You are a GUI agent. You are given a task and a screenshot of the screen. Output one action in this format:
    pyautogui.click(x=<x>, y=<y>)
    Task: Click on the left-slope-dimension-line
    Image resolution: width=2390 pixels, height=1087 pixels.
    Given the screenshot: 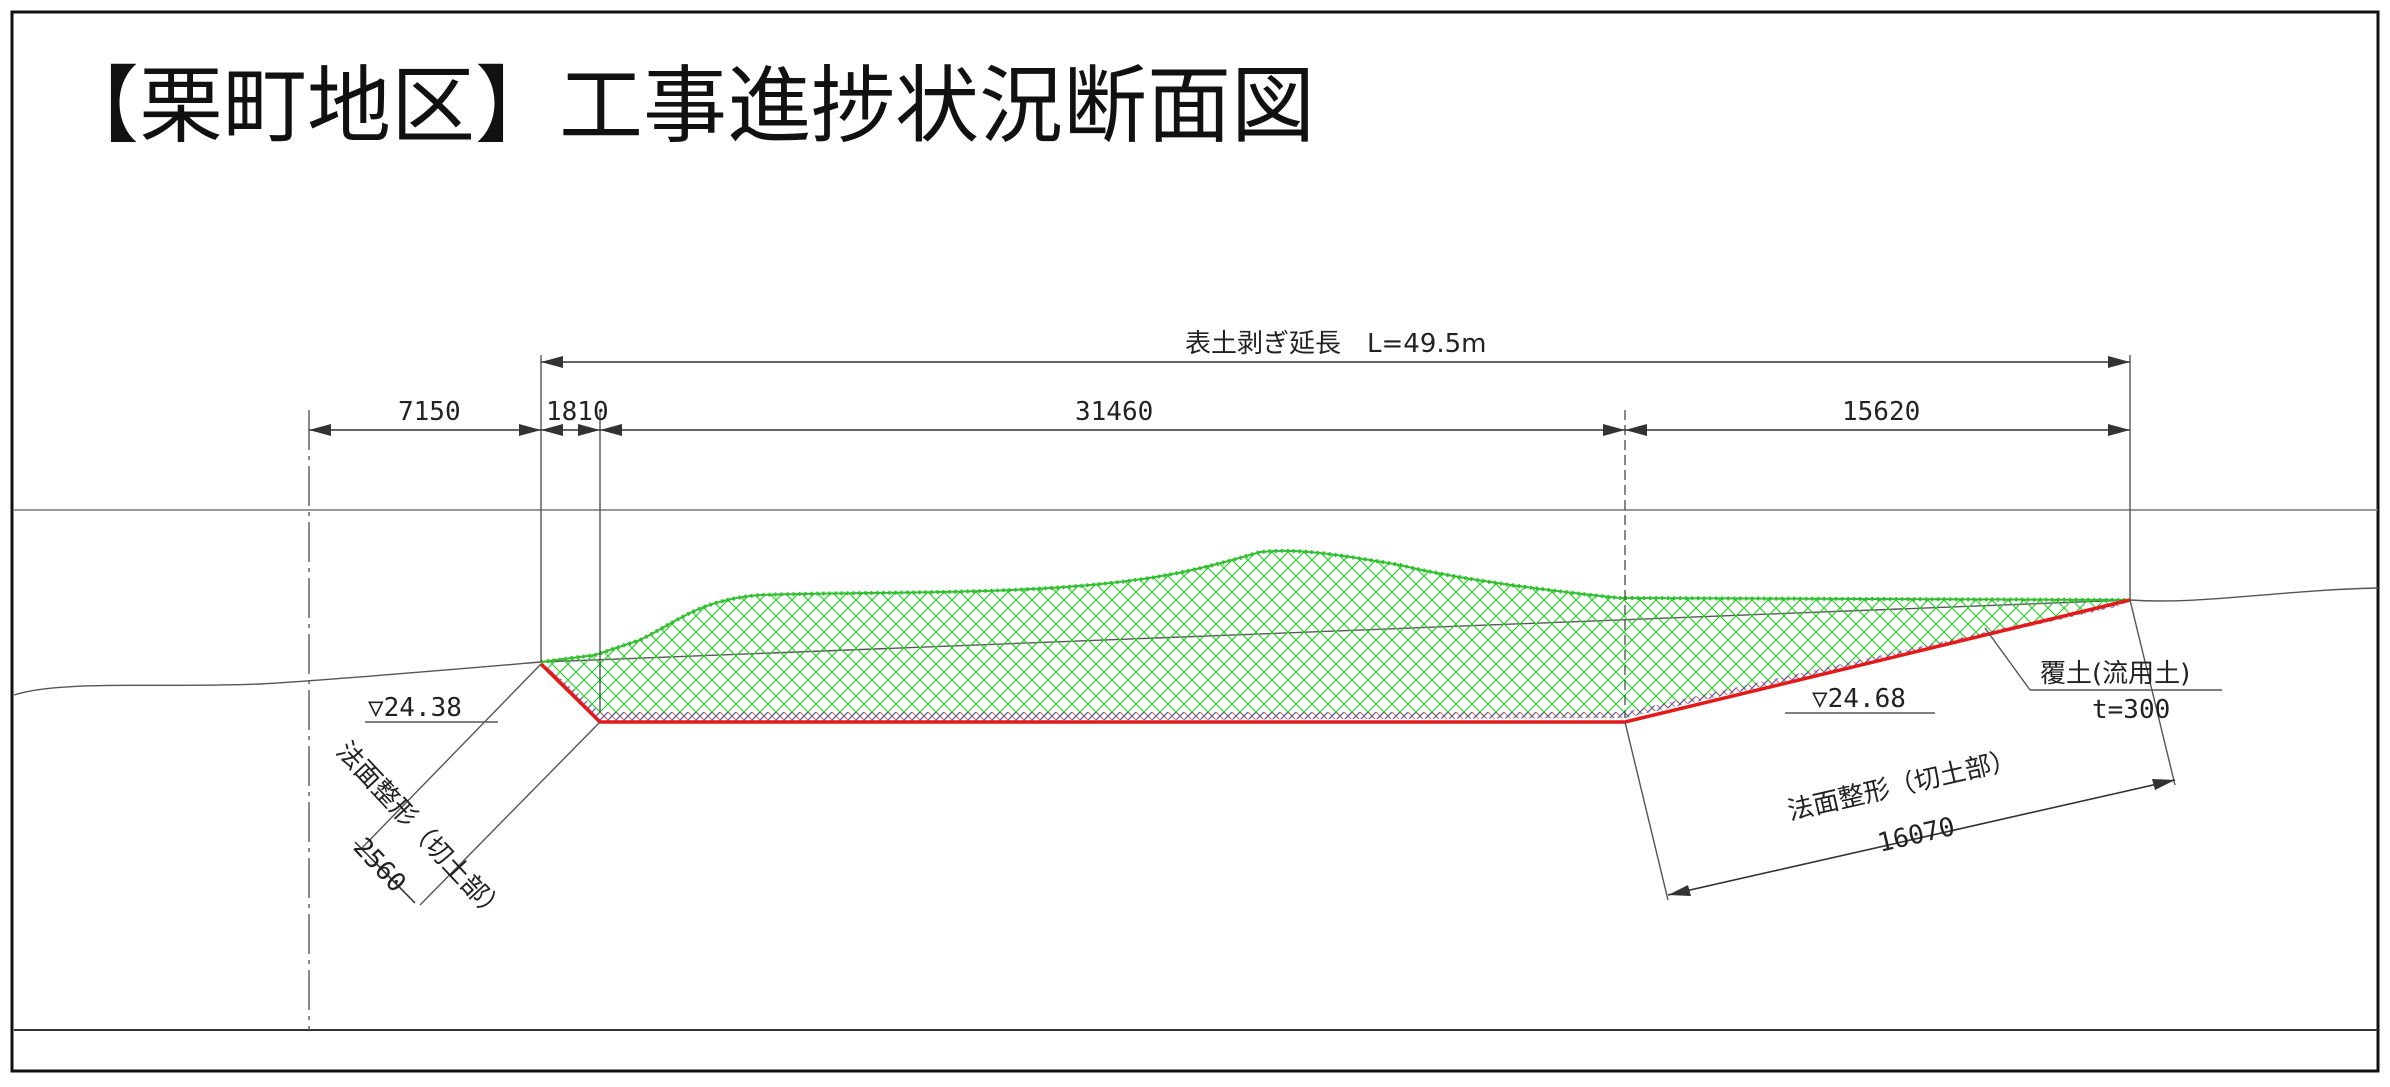 What is the action you would take?
    pyautogui.click(x=385, y=872)
    